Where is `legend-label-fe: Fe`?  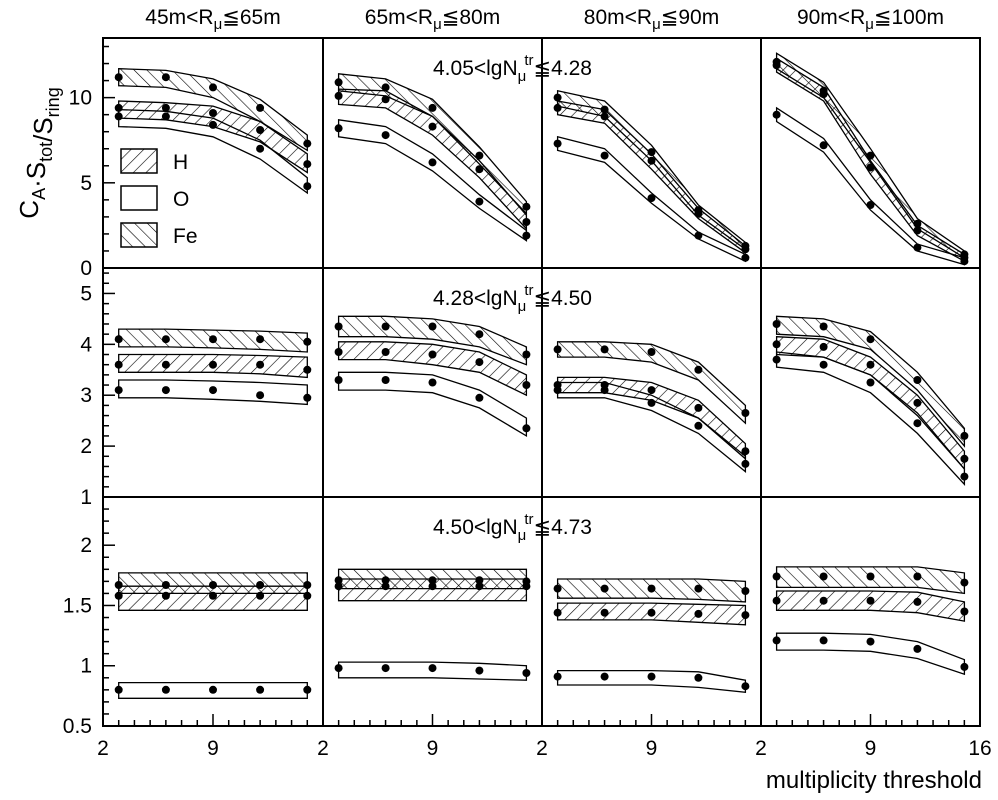
legend-label-fe: Fe is located at coordinates (185, 236).